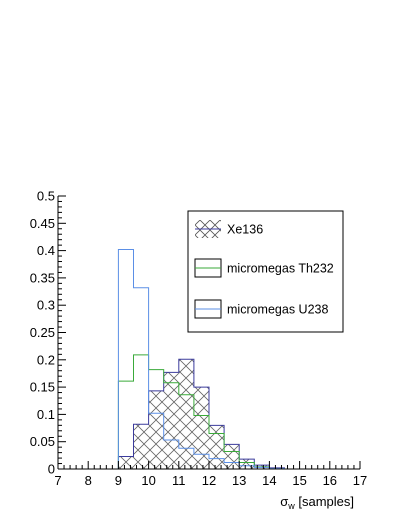 This screenshot has height=527, width=407. Describe the element at coordinates (42, 332) in the screenshot. I see `y-tick-label-5: 0.25` at that location.